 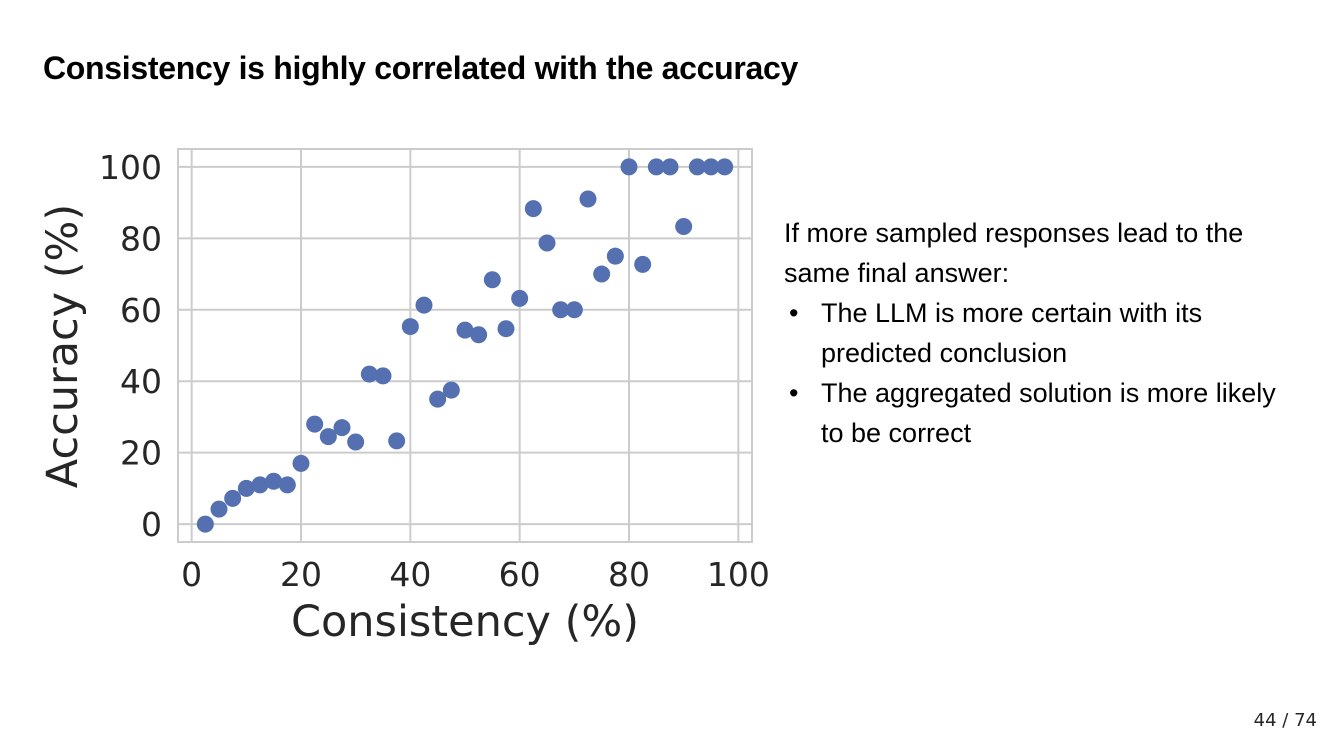 I want to click on y-tick-label: 20, so click(x=141, y=453).